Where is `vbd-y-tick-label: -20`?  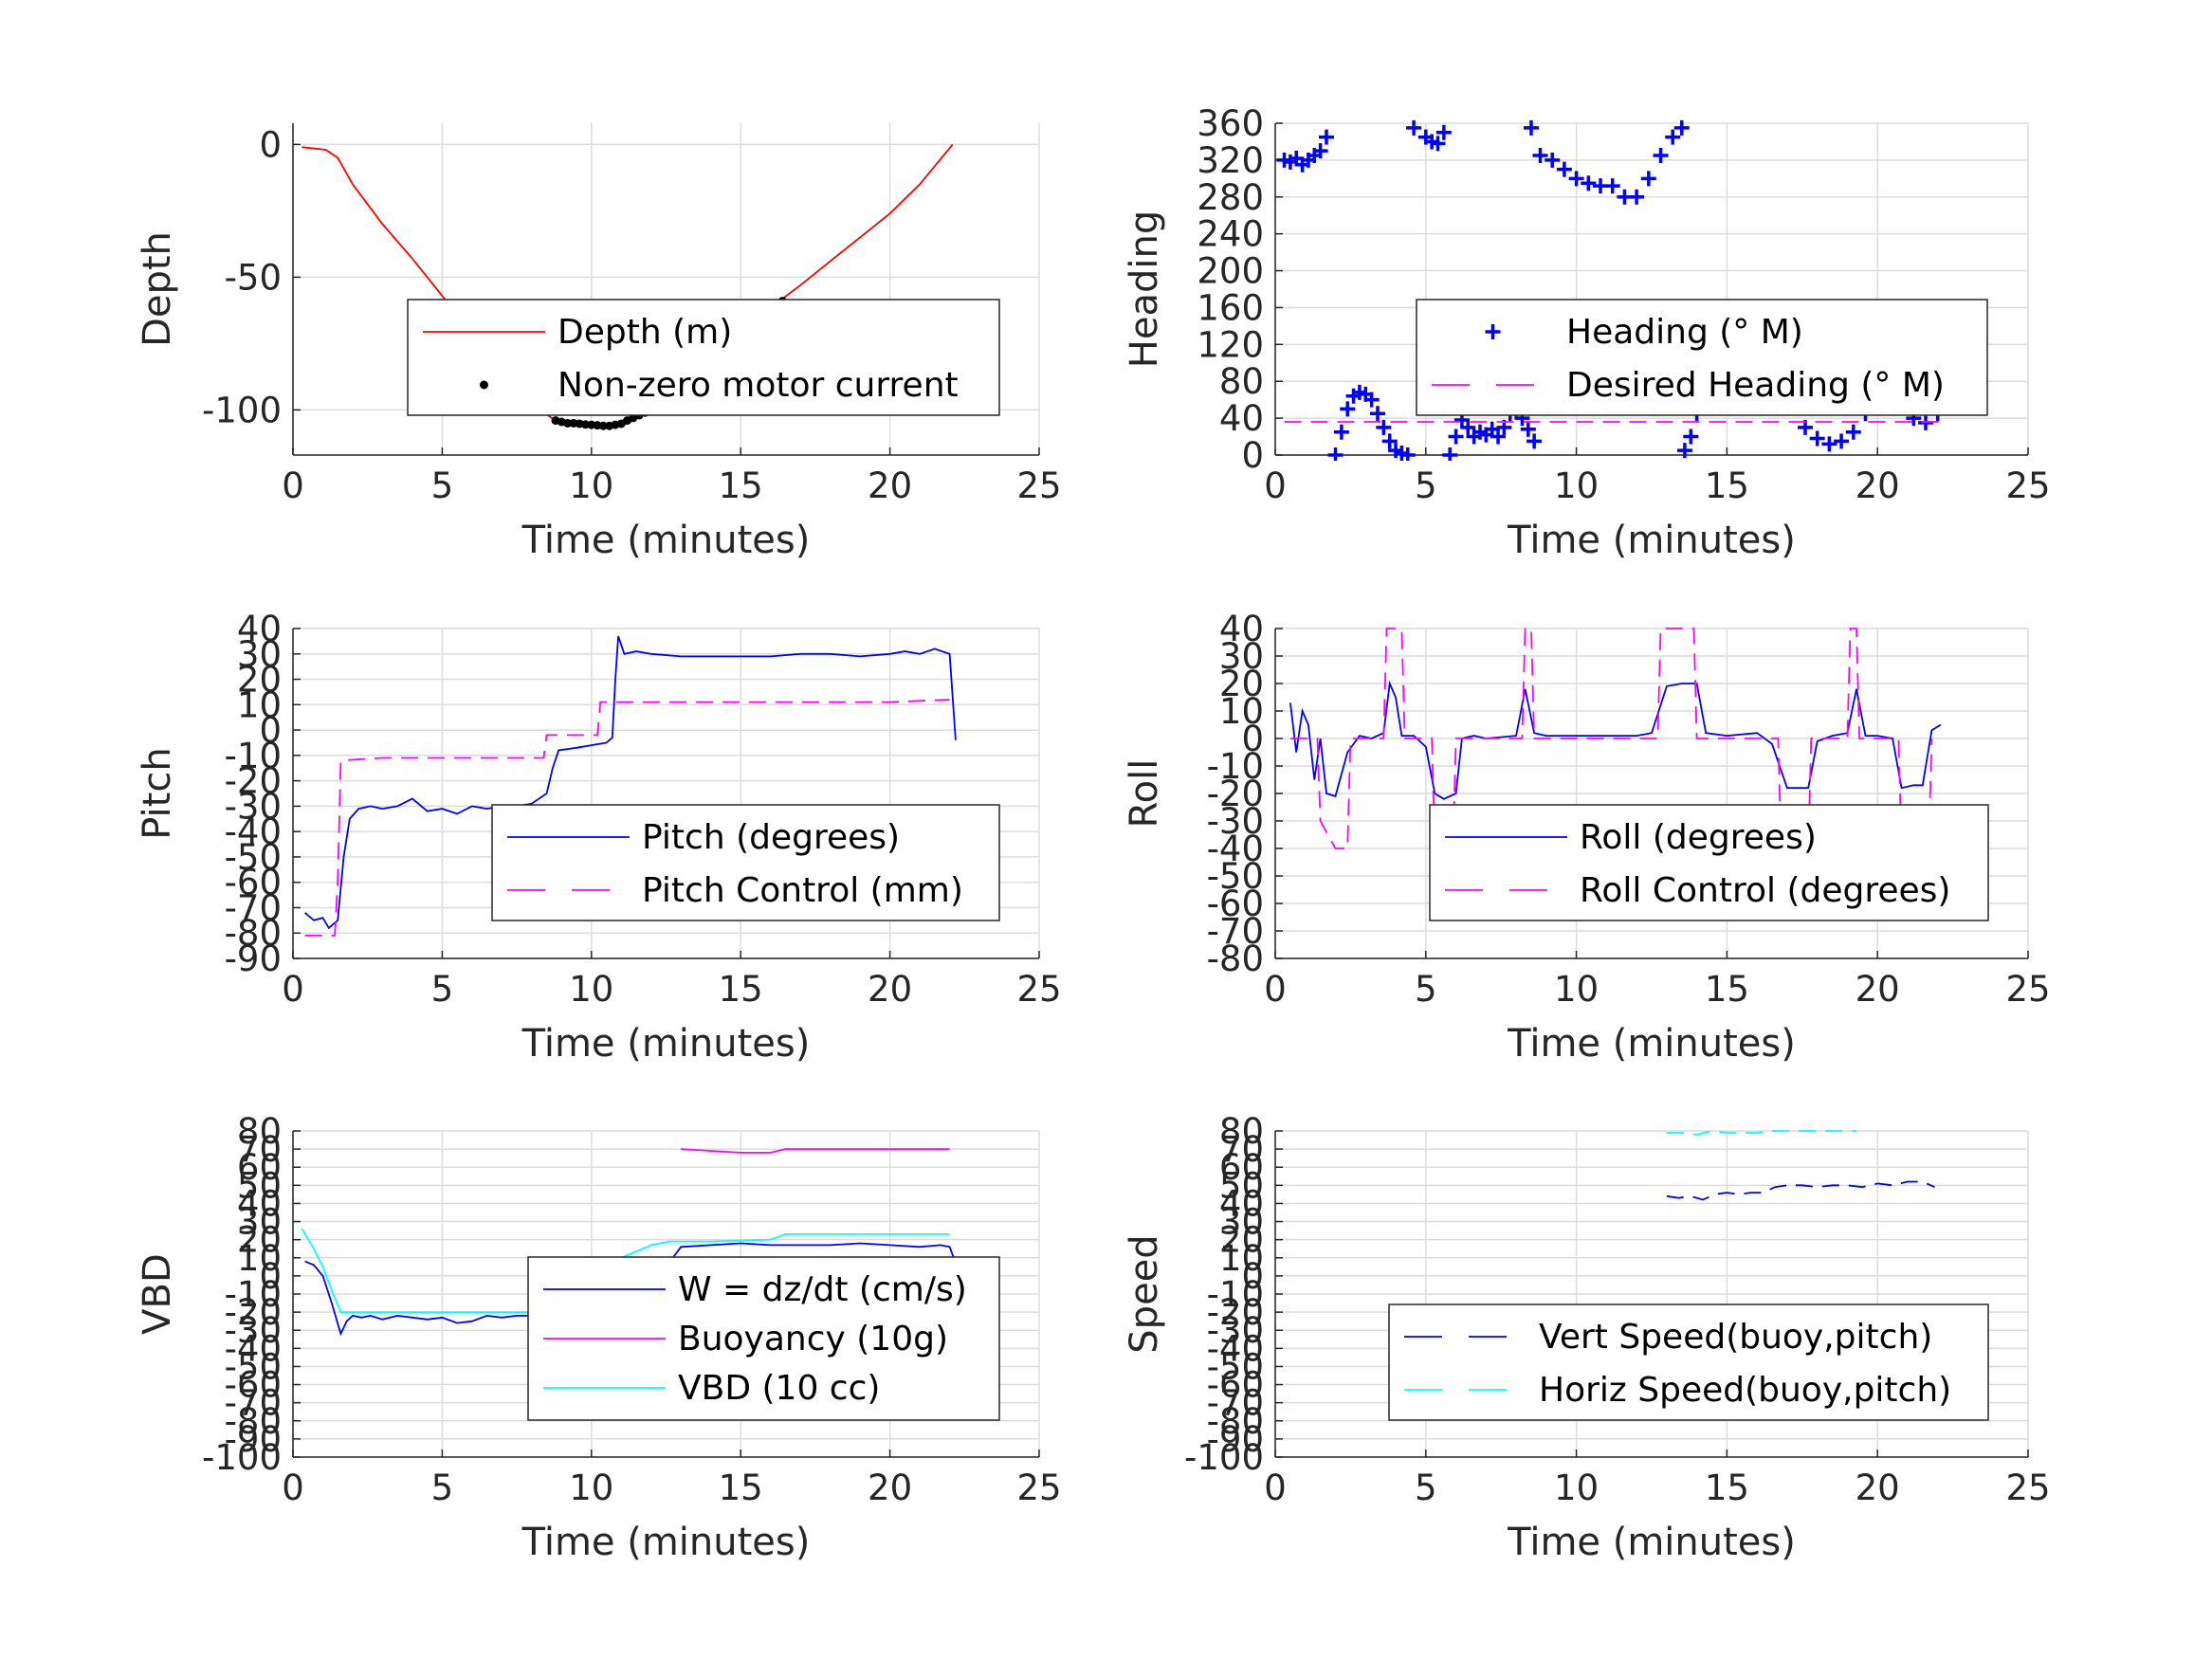 vbd-y-tick-label: -20 is located at coordinates (253, 1312).